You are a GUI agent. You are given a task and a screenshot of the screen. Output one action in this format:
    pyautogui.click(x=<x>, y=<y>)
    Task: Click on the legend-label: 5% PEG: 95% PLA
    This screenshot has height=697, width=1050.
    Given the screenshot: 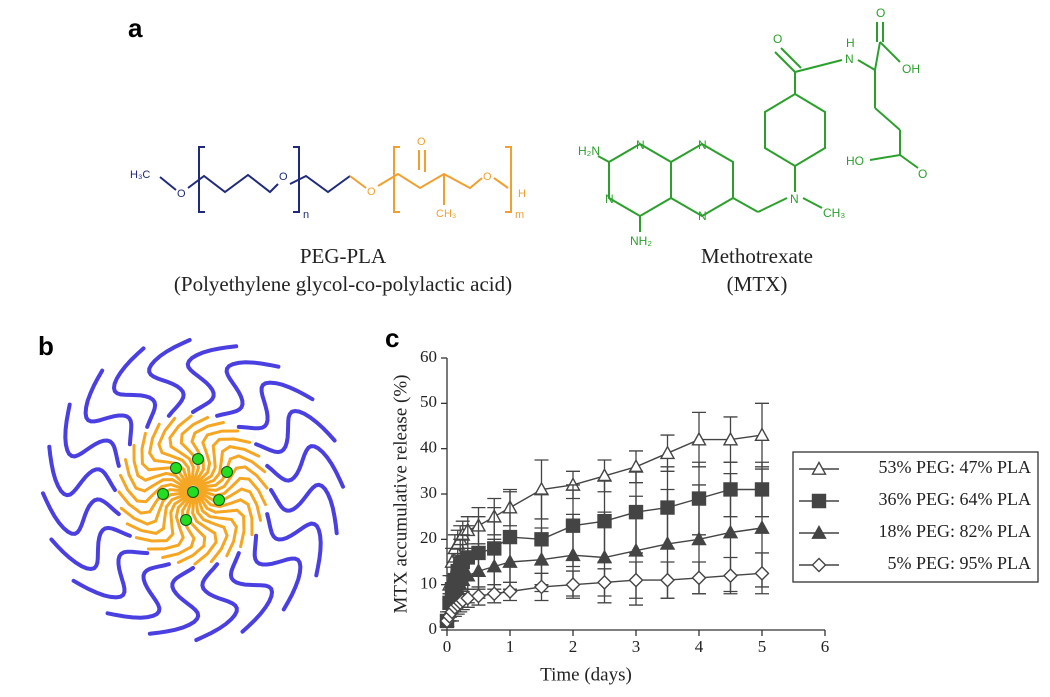 What is the action you would take?
    pyautogui.click(x=960, y=563)
    